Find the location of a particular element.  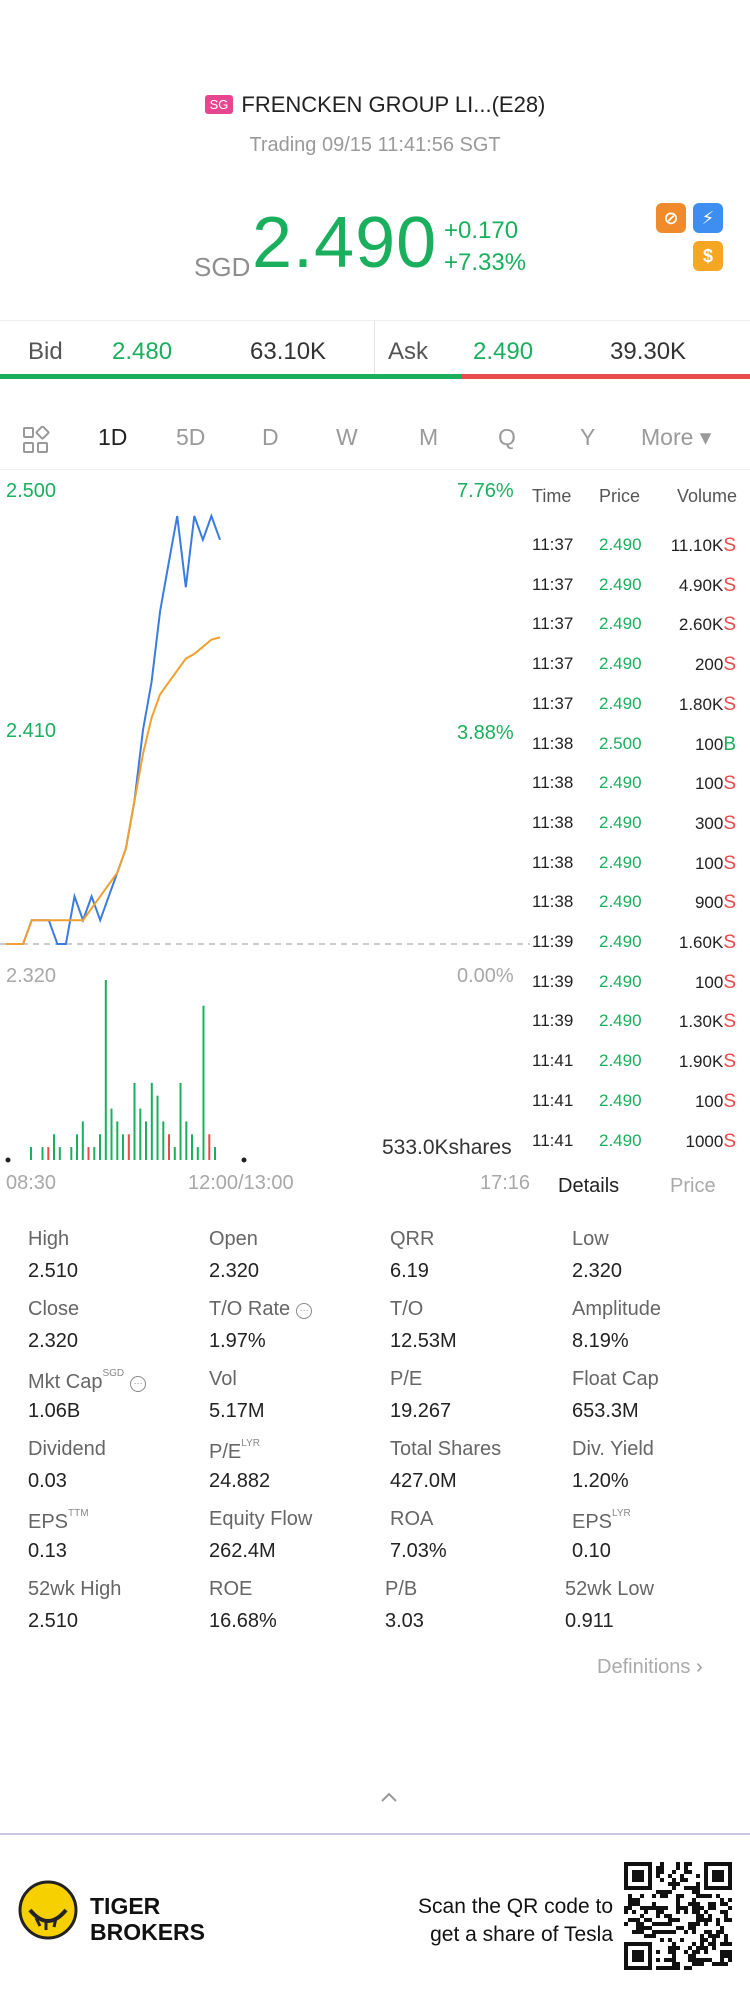

qr-code-icon is located at coordinates (678, 1916).